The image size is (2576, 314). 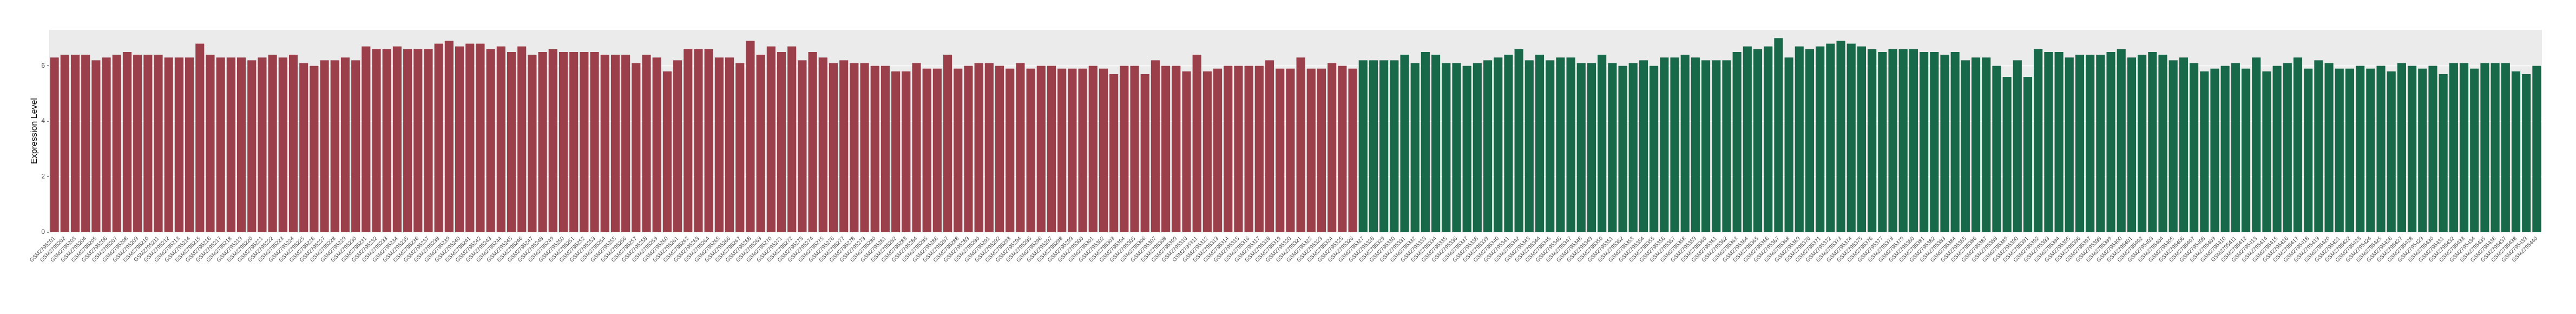 What do you see at coordinates (43, 65) in the screenshot?
I see `y-tick-label: 6` at bounding box center [43, 65].